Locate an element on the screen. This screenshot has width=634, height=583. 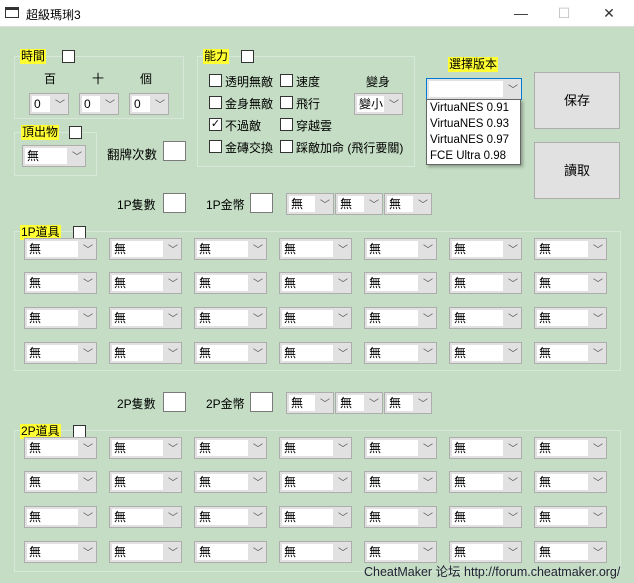
minimize-button: — is located at coordinates (521, 13).